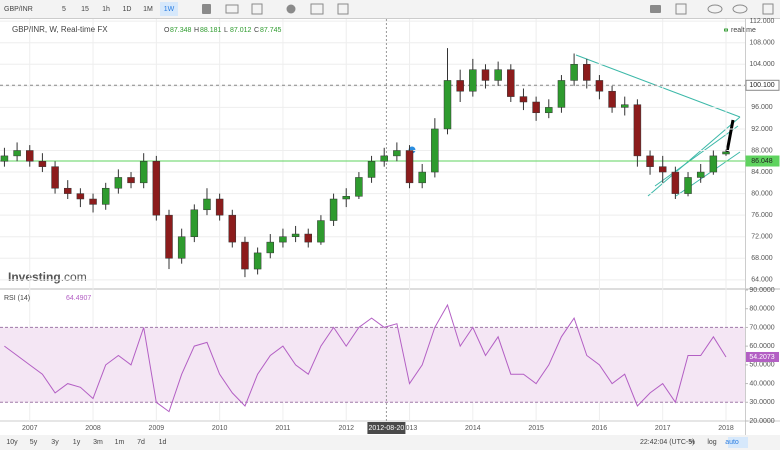  Describe the element at coordinates (34, 442) in the screenshot. I see `range-button: 5y` at that location.